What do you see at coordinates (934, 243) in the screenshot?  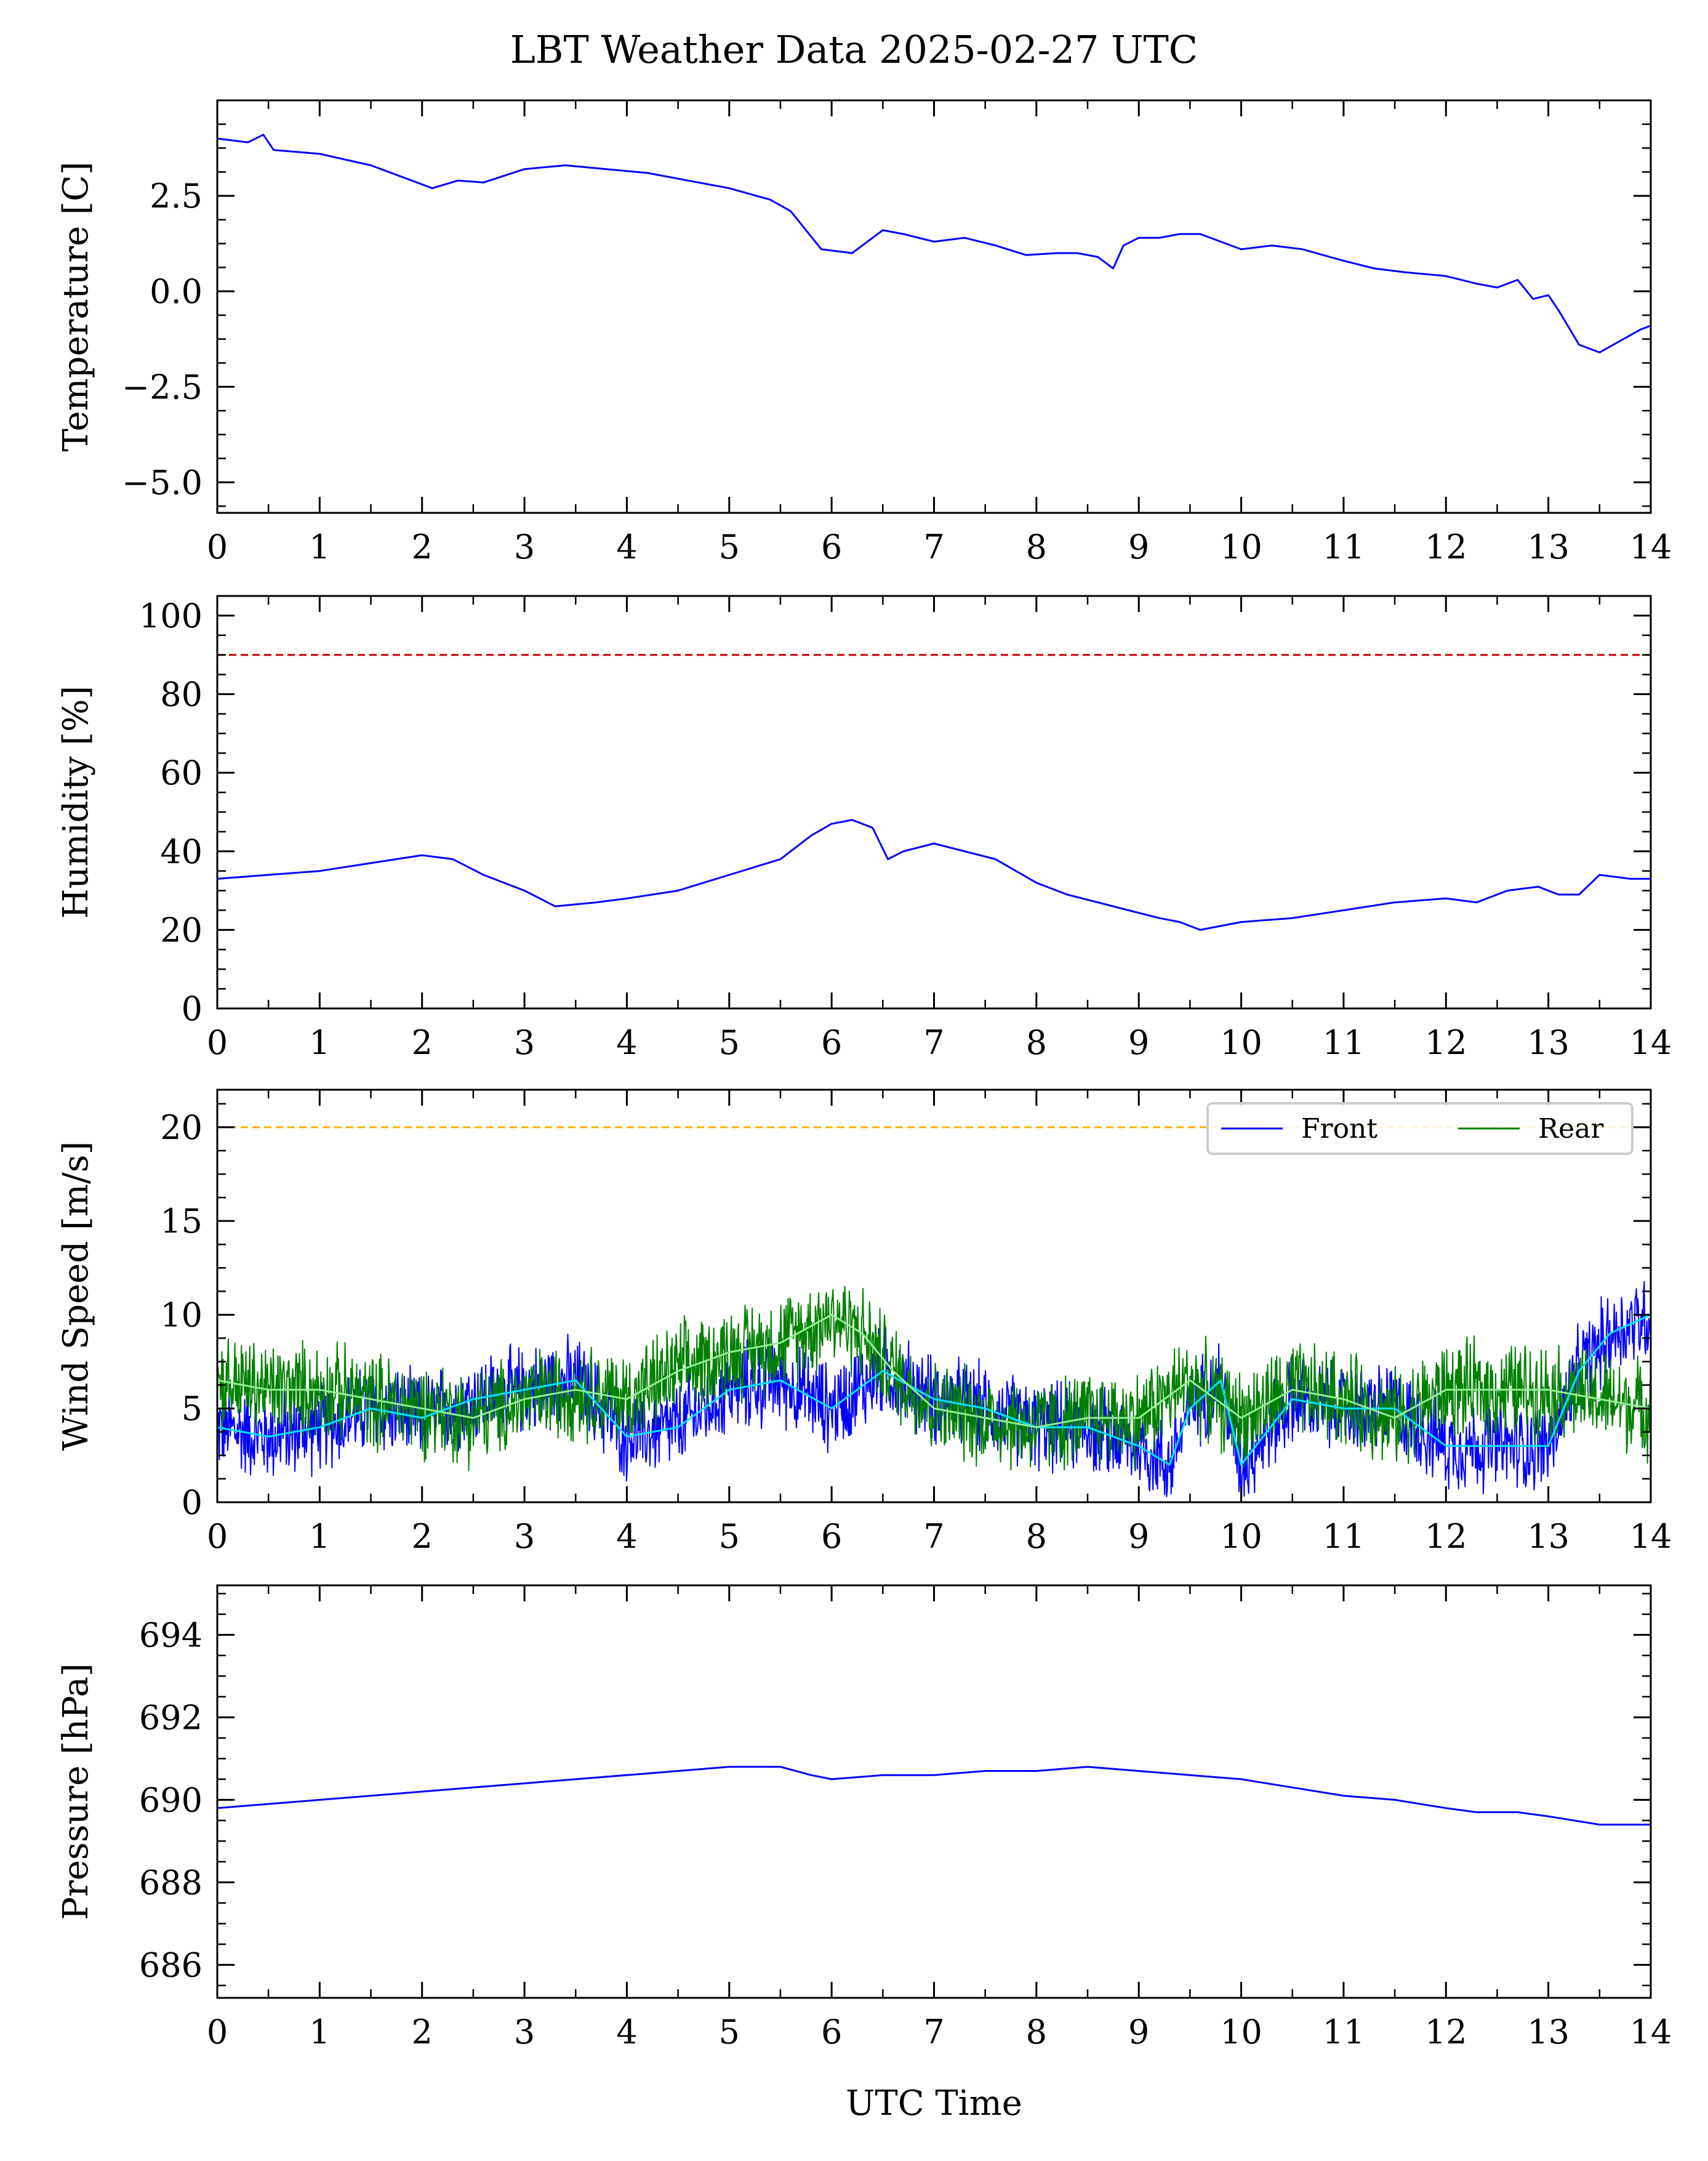 I see `series-line-temperature-temperature` at bounding box center [934, 243].